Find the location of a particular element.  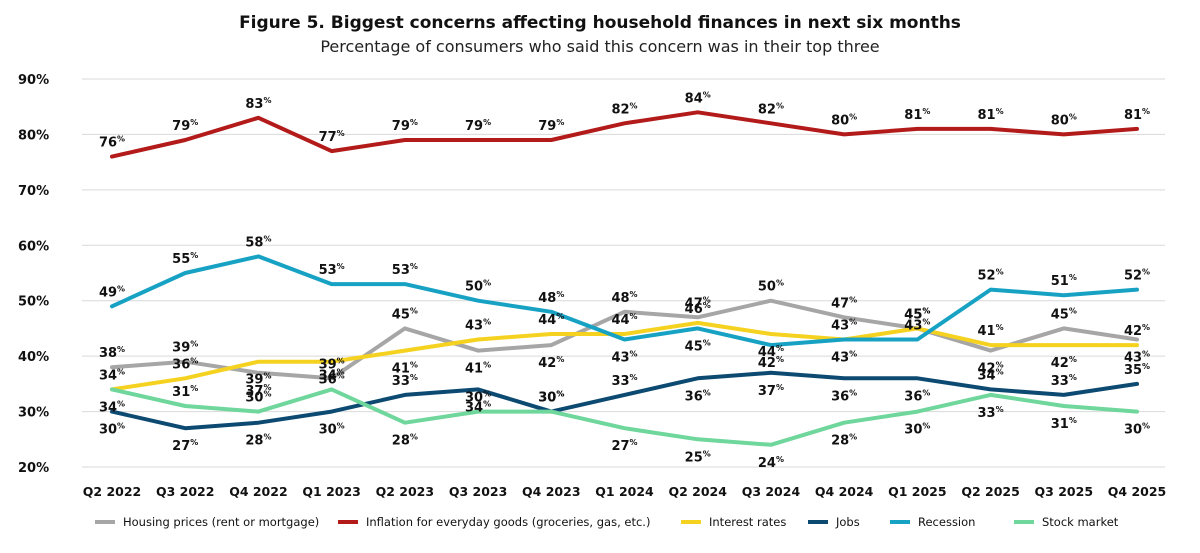

x-tick-label: Q2 2022 is located at coordinates (112, 491).